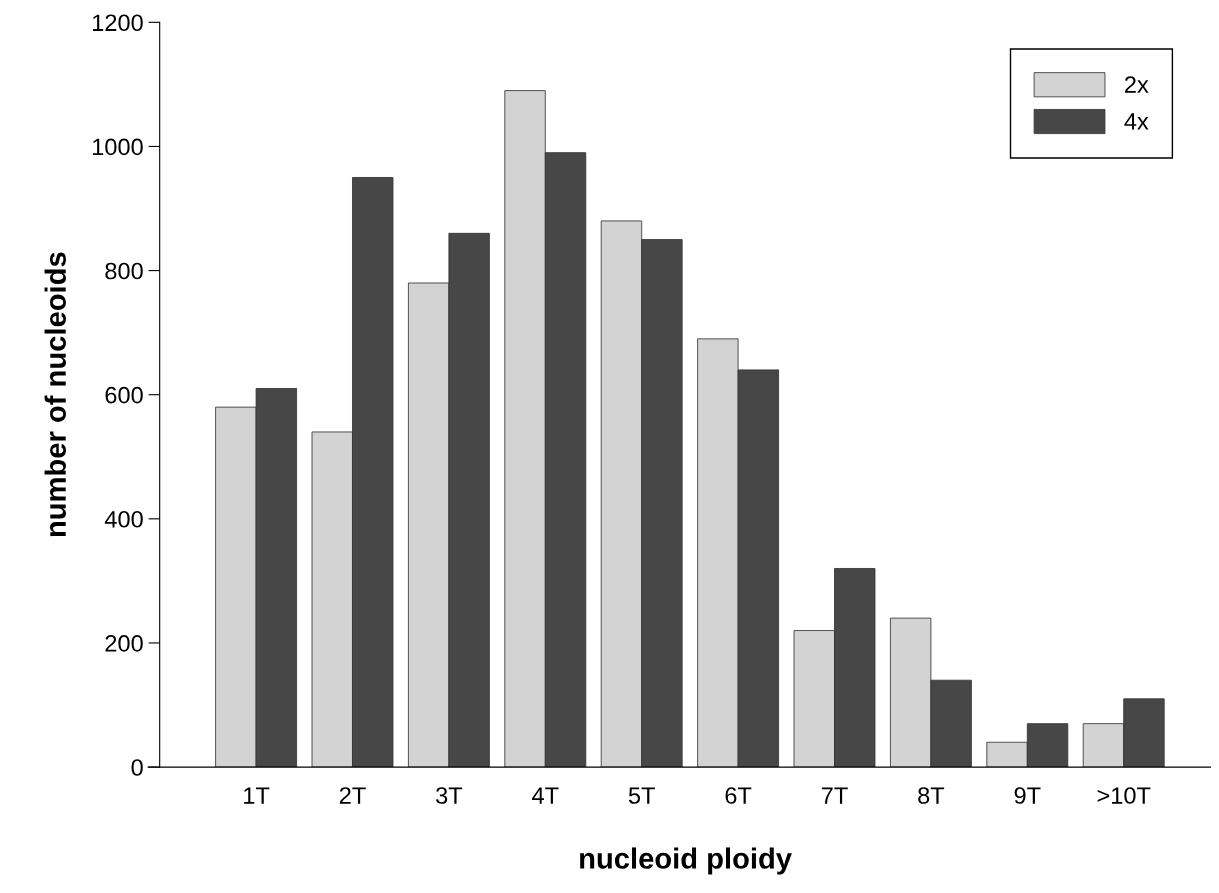 The height and width of the screenshot is (893, 1219). What do you see at coordinates (738, 795) in the screenshot?
I see `x-tick-label: 6T` at bounding box center [738, 795].